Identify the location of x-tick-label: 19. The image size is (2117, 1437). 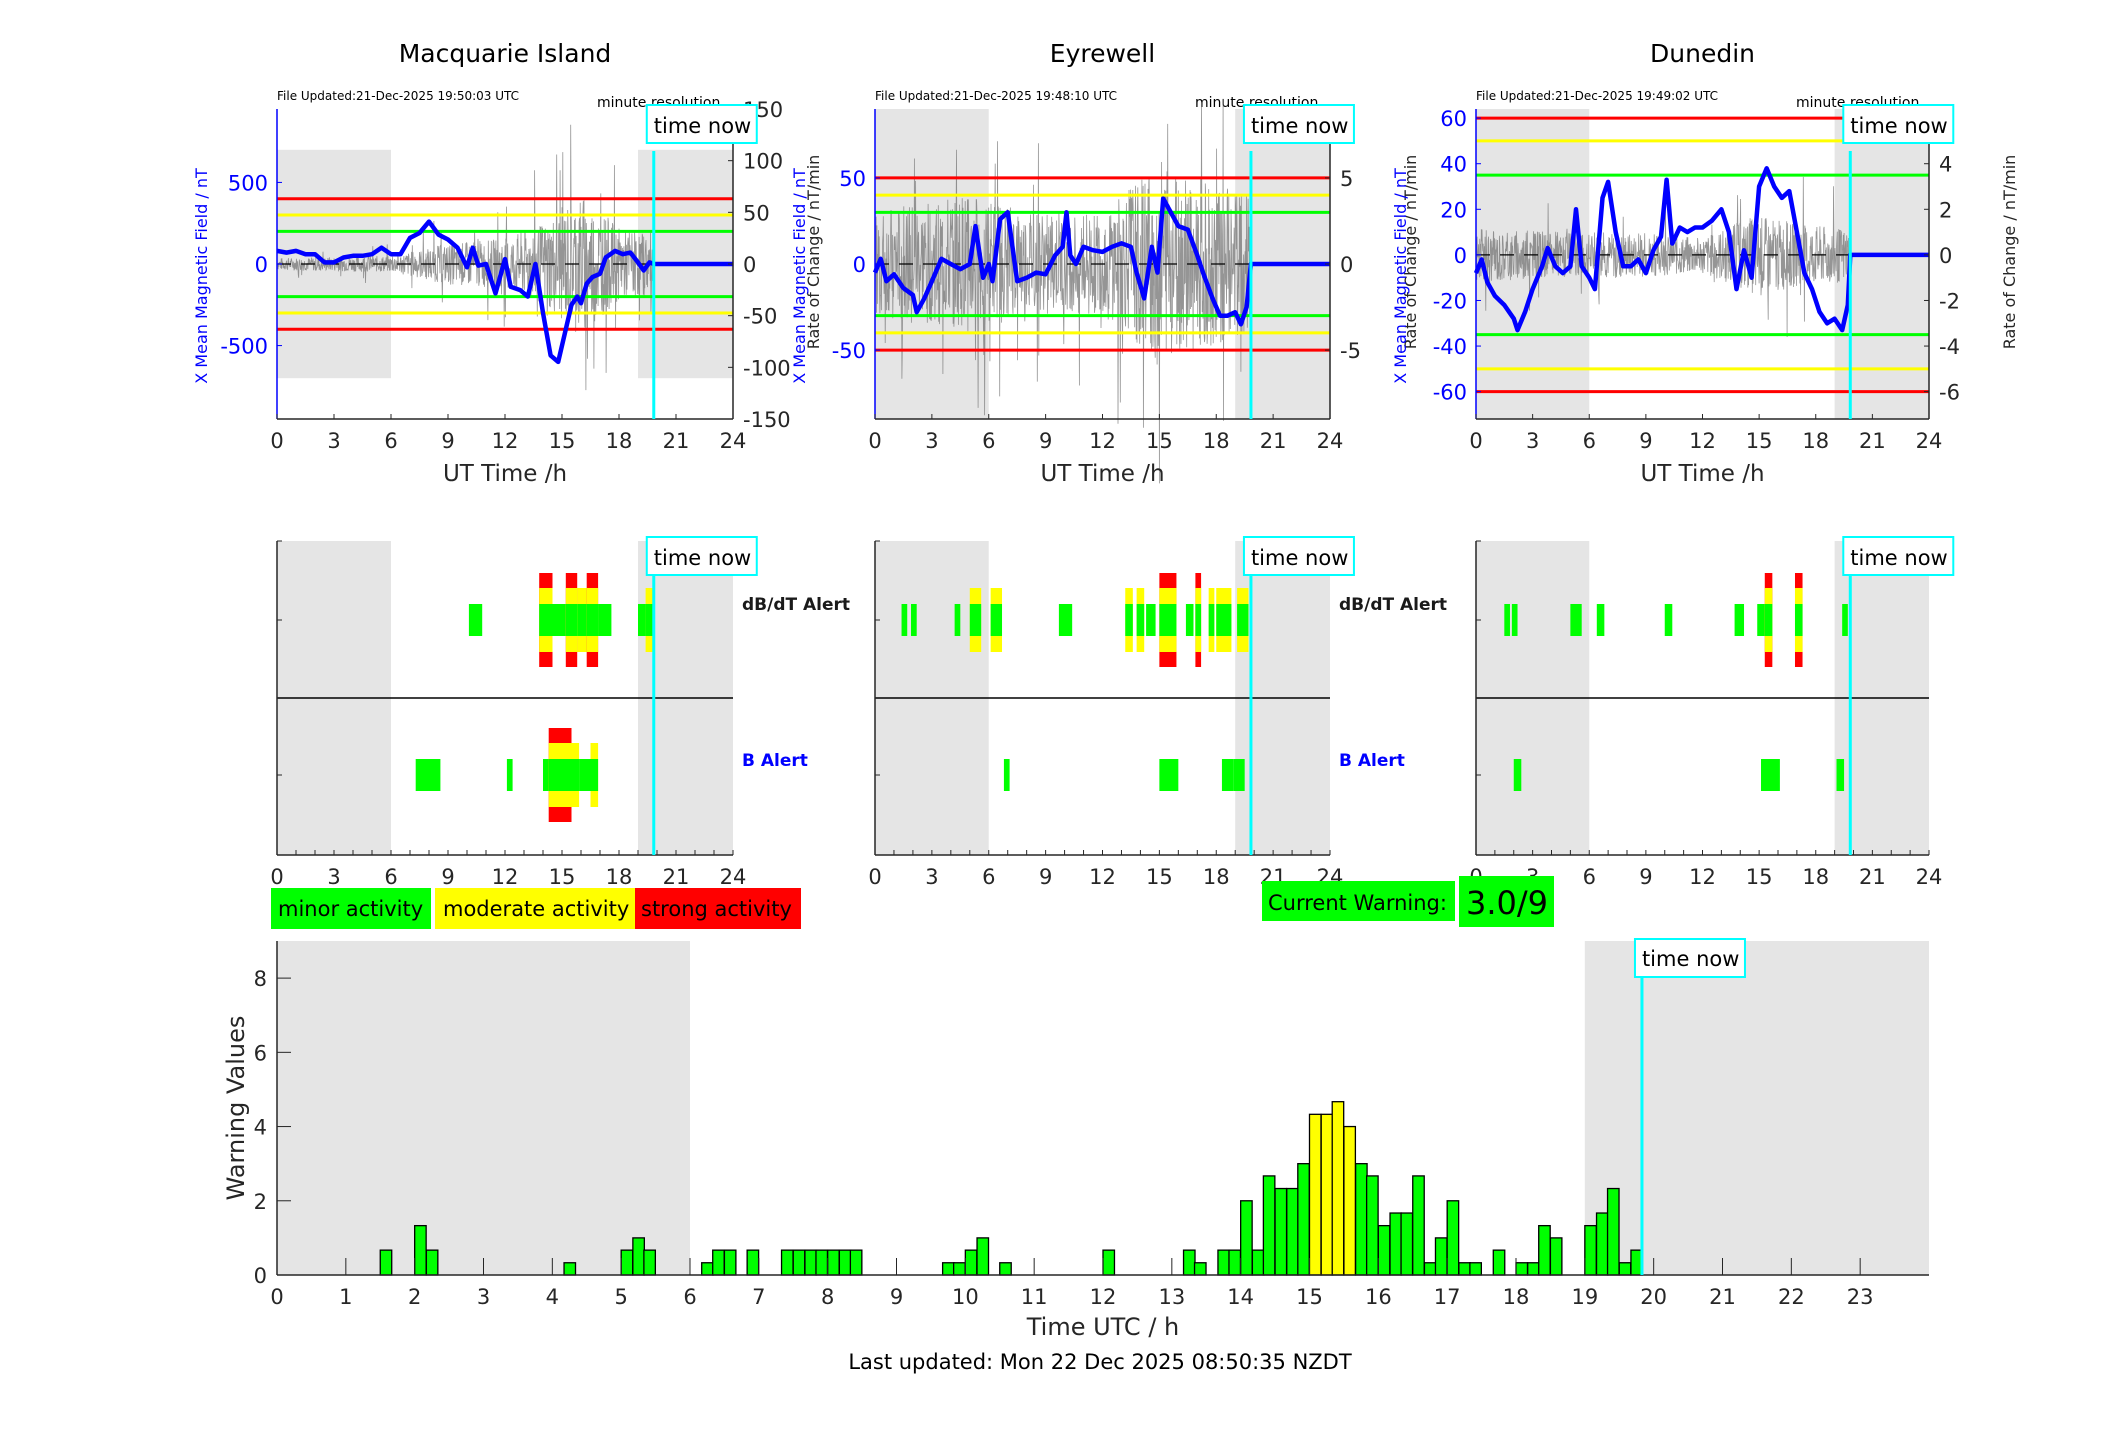
(1584, 1297).